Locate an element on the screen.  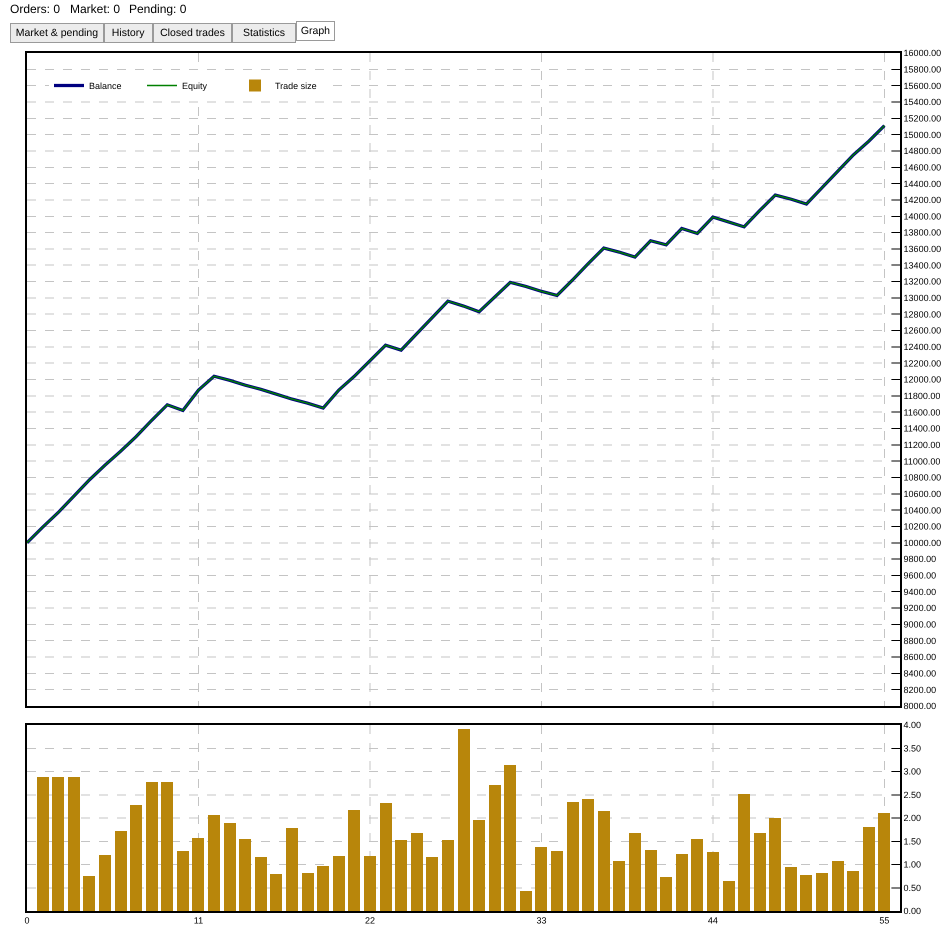
y-tick-label: 15400.00 is located at coordinates (923, 102).